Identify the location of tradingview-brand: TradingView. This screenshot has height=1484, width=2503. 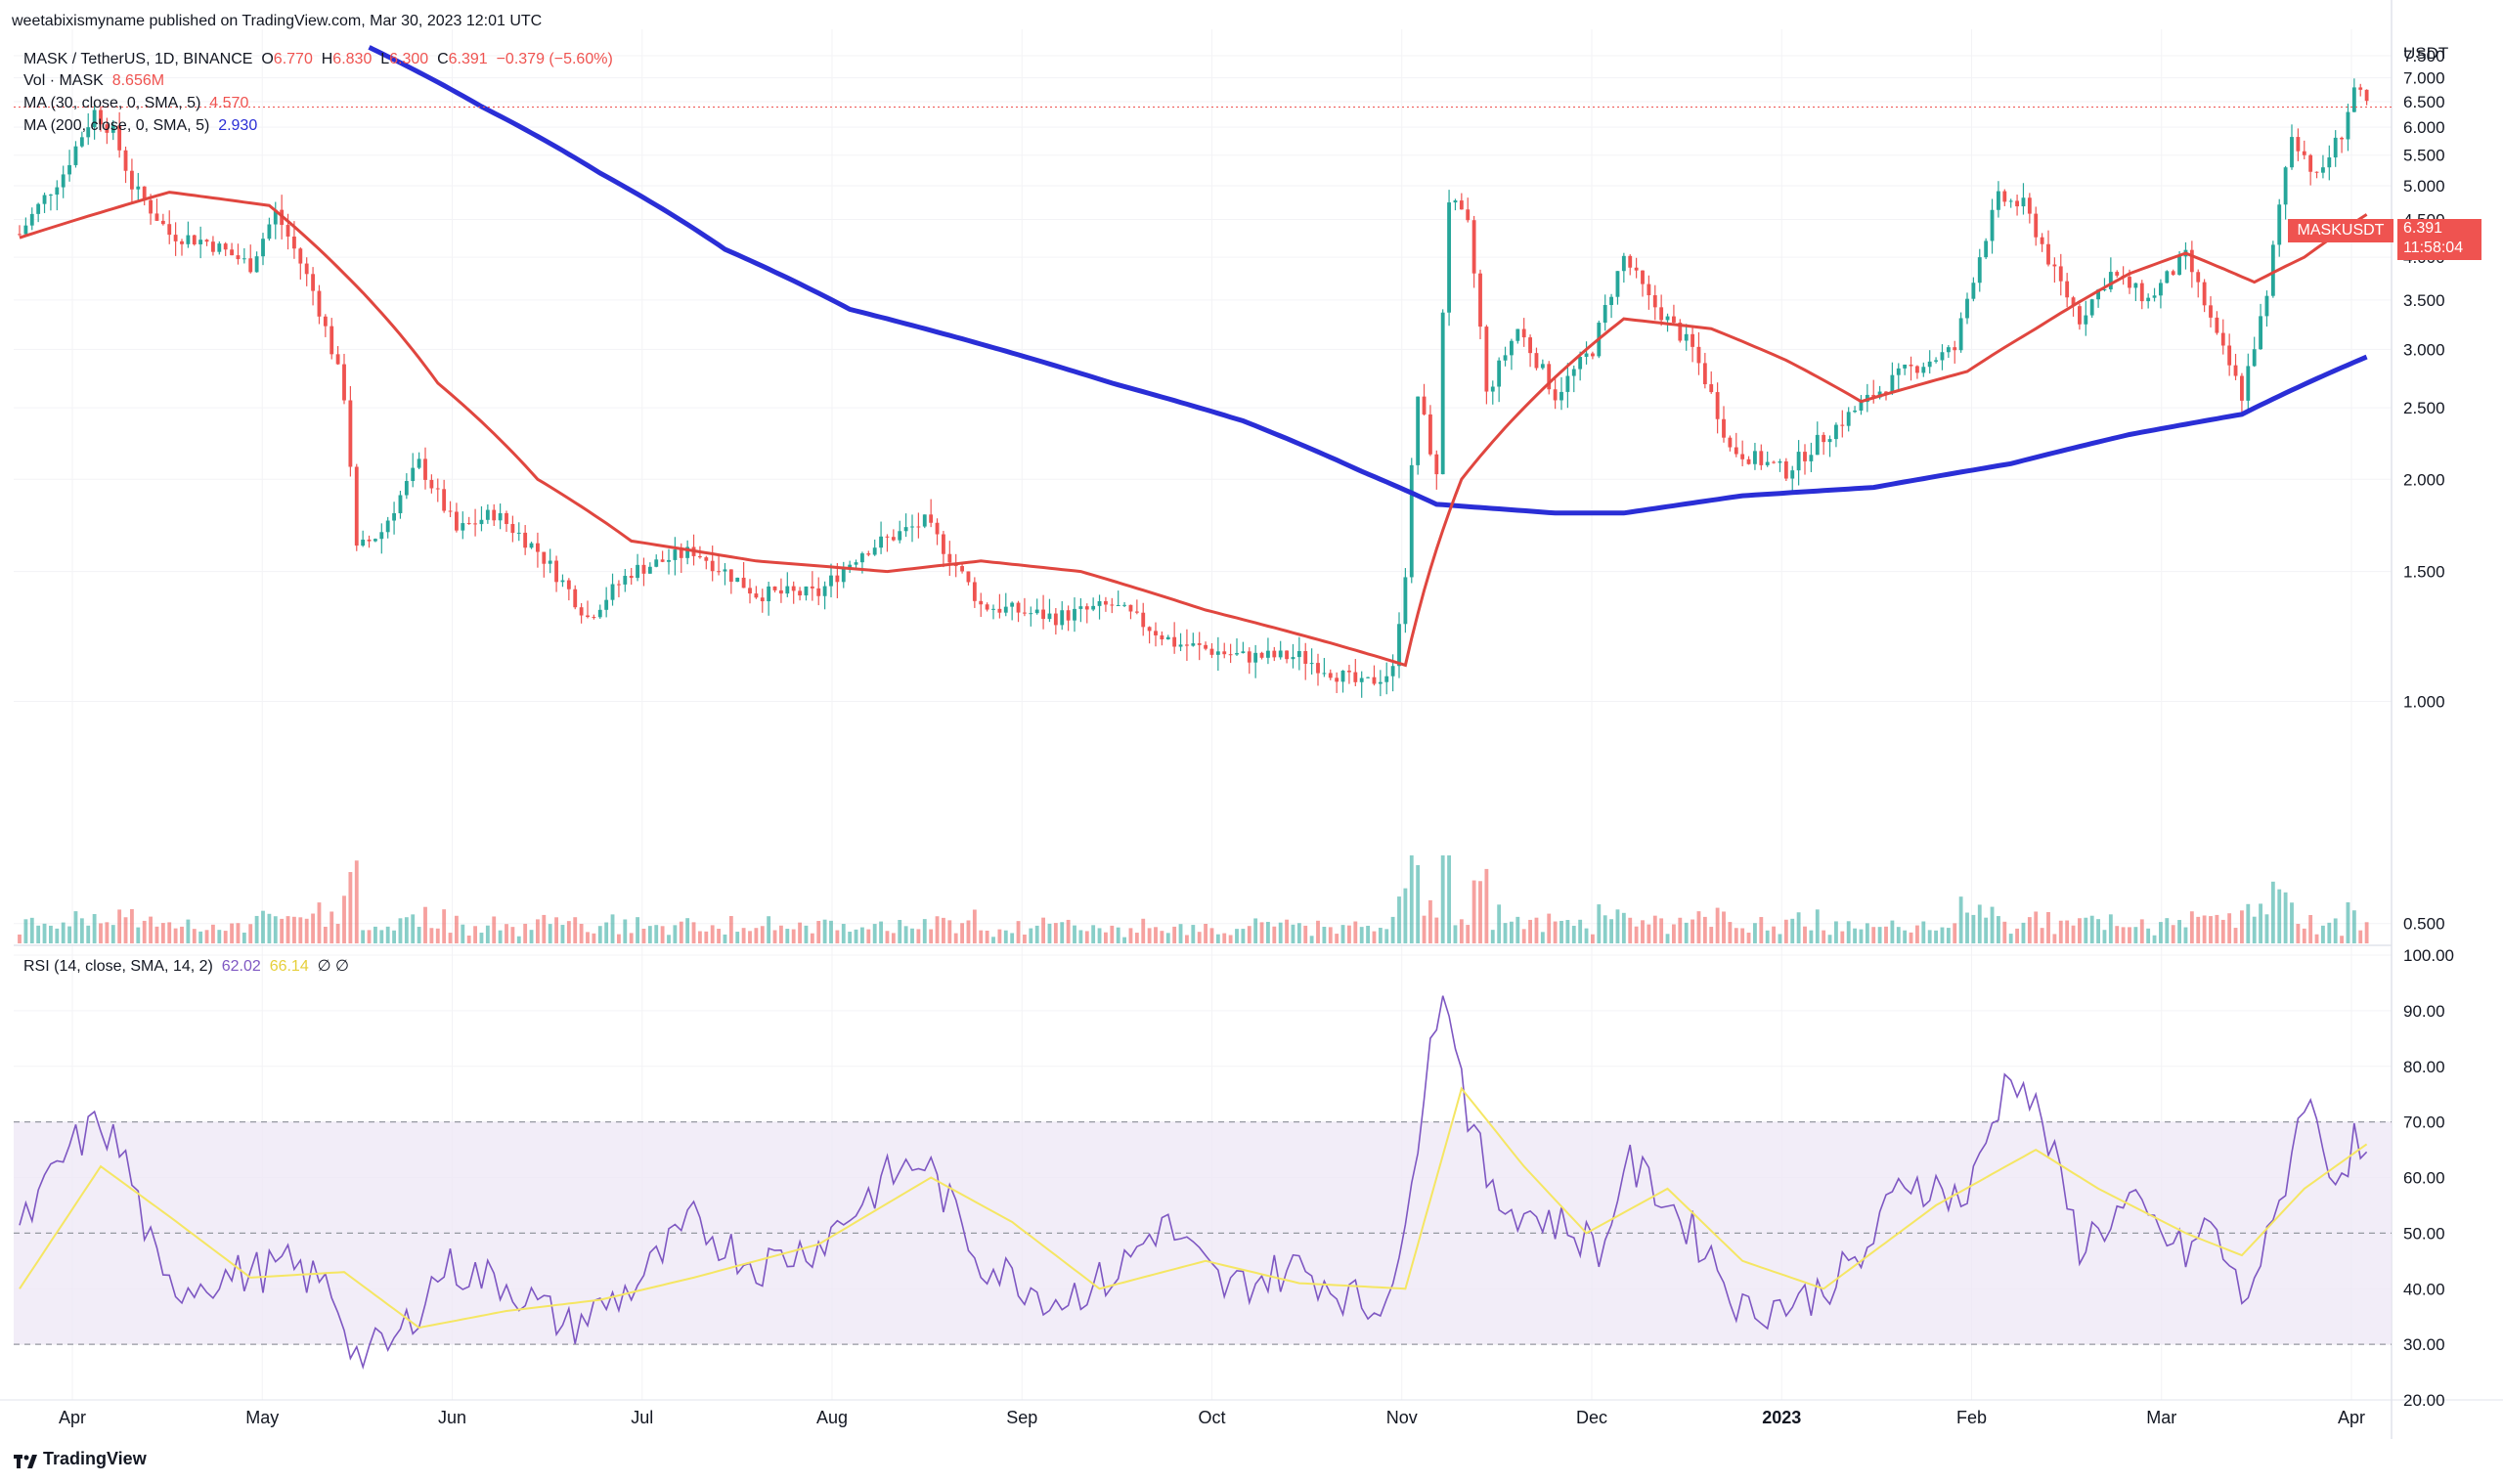
(80, 1459).